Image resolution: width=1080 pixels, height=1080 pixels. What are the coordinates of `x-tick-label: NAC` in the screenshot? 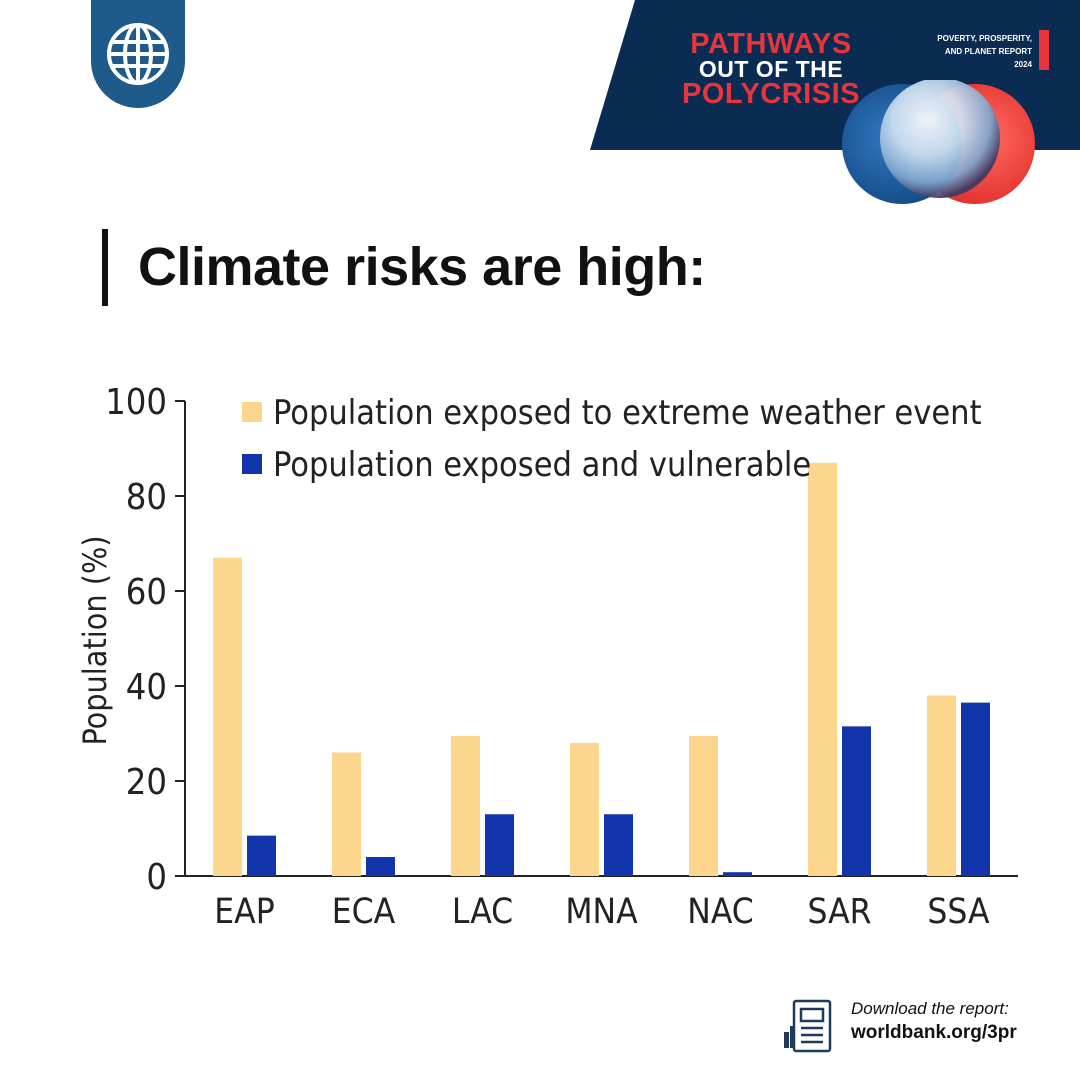 It's located at (720, 912).